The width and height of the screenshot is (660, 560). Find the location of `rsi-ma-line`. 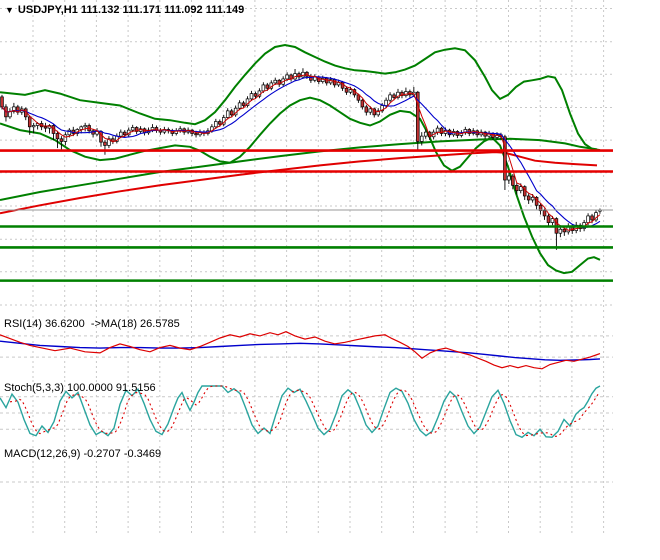

rsi-ma-line is located at coordinates (300, 351).